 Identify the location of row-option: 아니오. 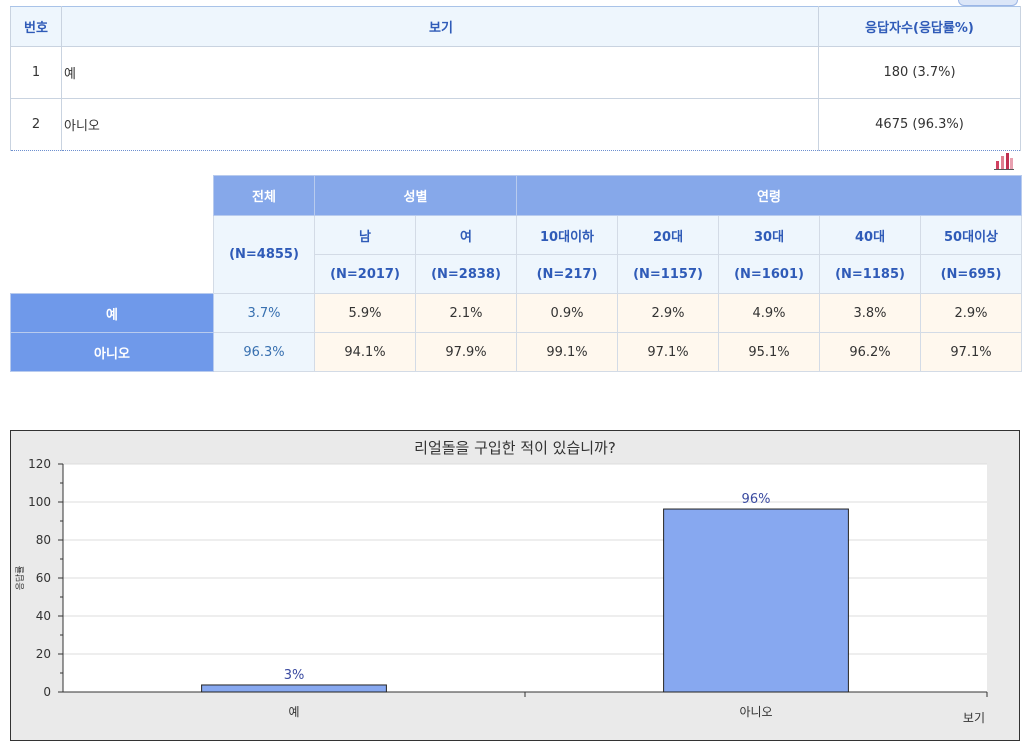
(440, 124).